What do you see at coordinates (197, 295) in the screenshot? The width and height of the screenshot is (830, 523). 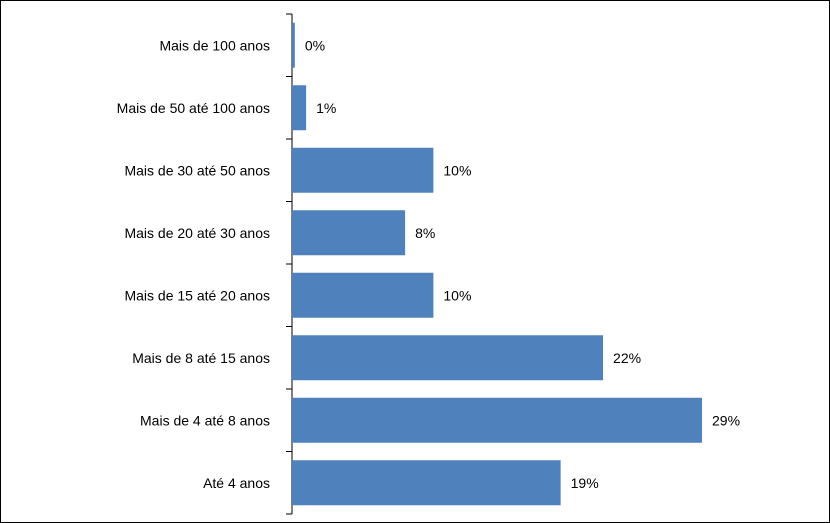 I see `category-label: Mais de 15 até 20 anos` at bounding box center [197, 295].